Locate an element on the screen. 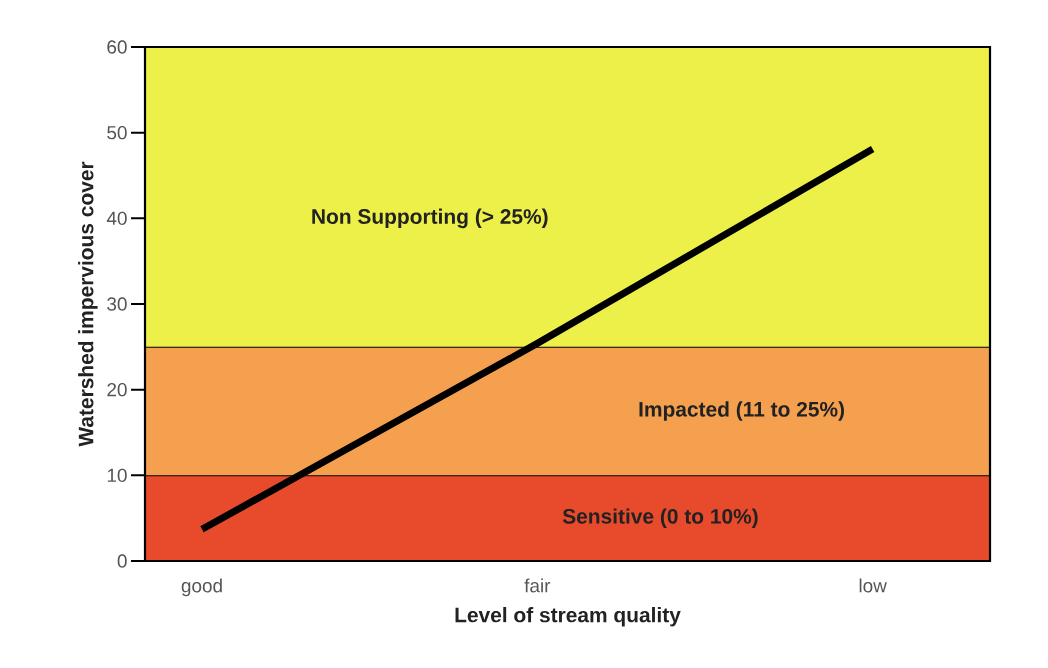 Image resolution: width=1048 pixels, height=668 pixels. y-tick-label: 20 is located at coordinates (117, 389).